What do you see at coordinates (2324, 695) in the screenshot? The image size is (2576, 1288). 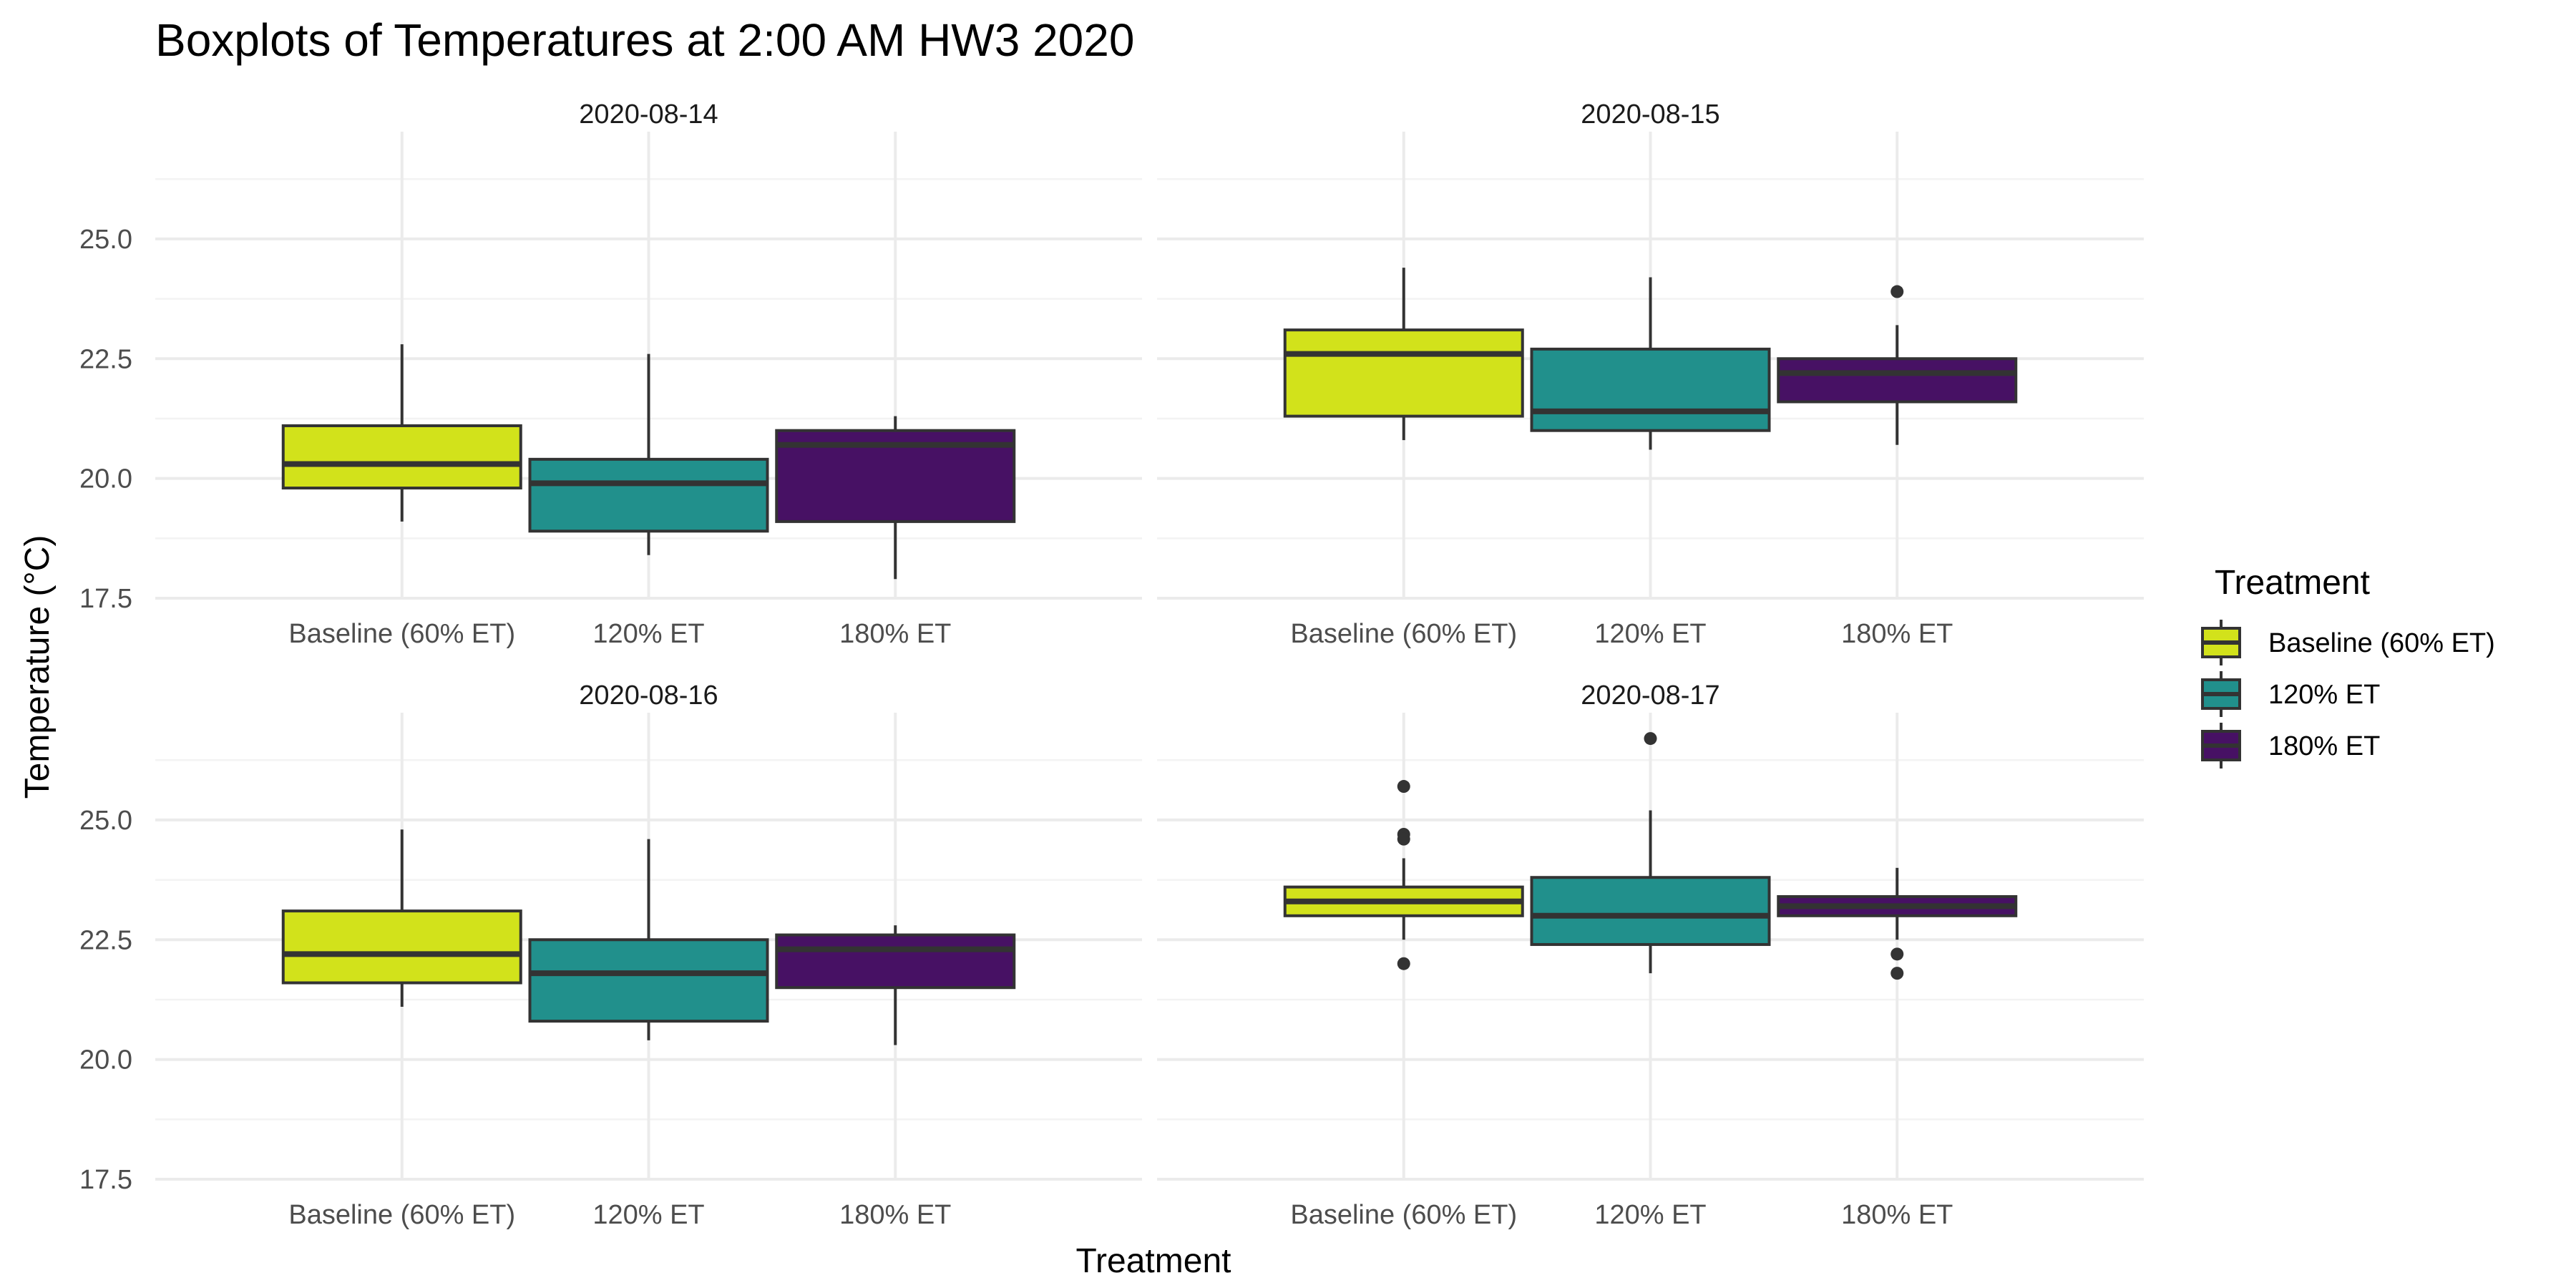 I see `legend-label: 120% ET` at bounding box center [2324, 695].